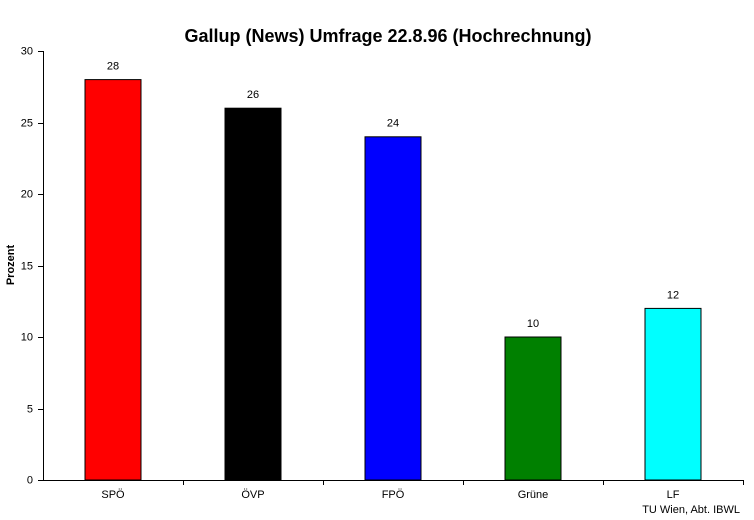 Image resolution: width=754 pixels, height=520 pixels. What do you see at coordinates (113, 67) in the screenshot?
I see `data-label: 28` at bounding box center [113, 67].